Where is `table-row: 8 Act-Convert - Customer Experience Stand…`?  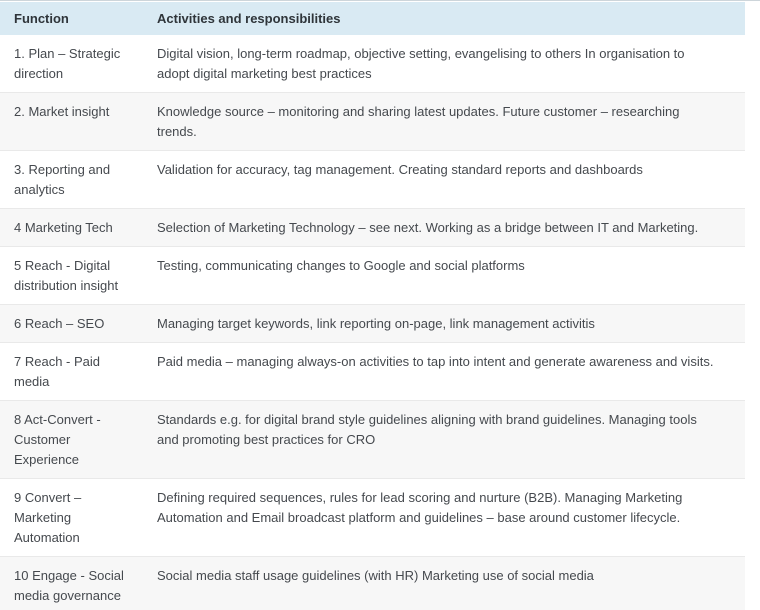
table-row: 8 Act-Convert - Customer Experience Stand… is located at coordinates (372, 439).